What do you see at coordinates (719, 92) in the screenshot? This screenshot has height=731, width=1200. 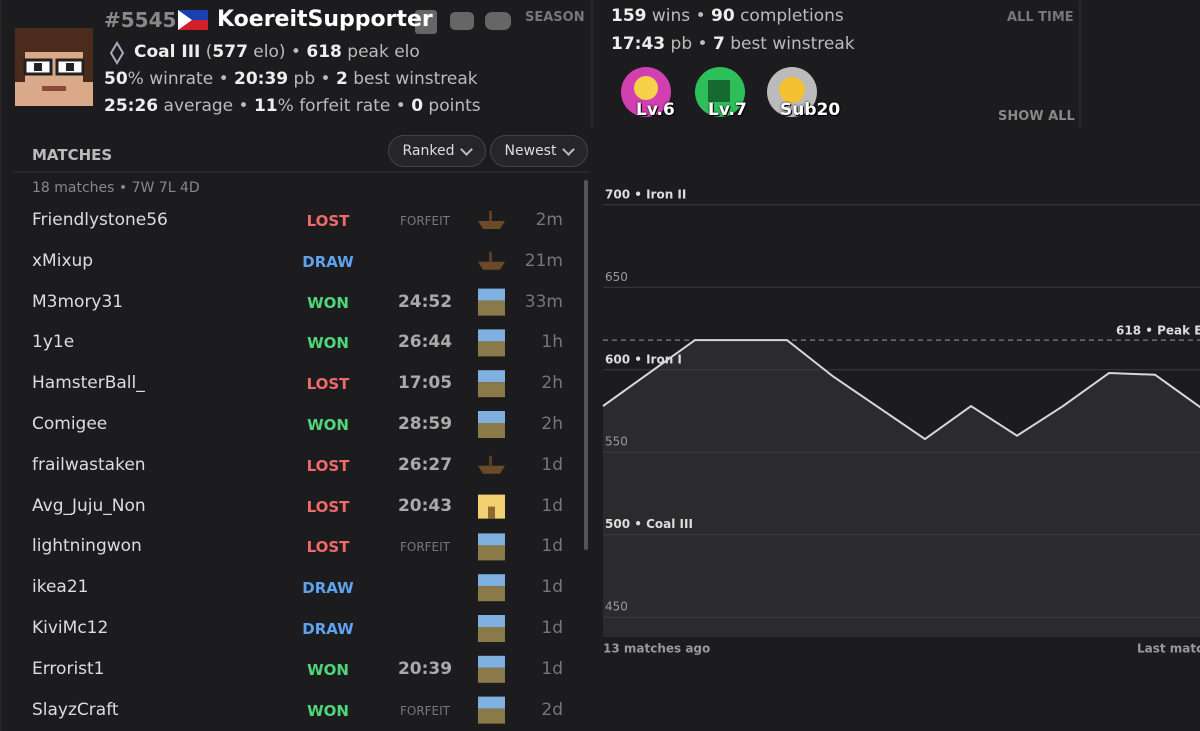 I see `badge-icons` at bounding box center [719, 92].